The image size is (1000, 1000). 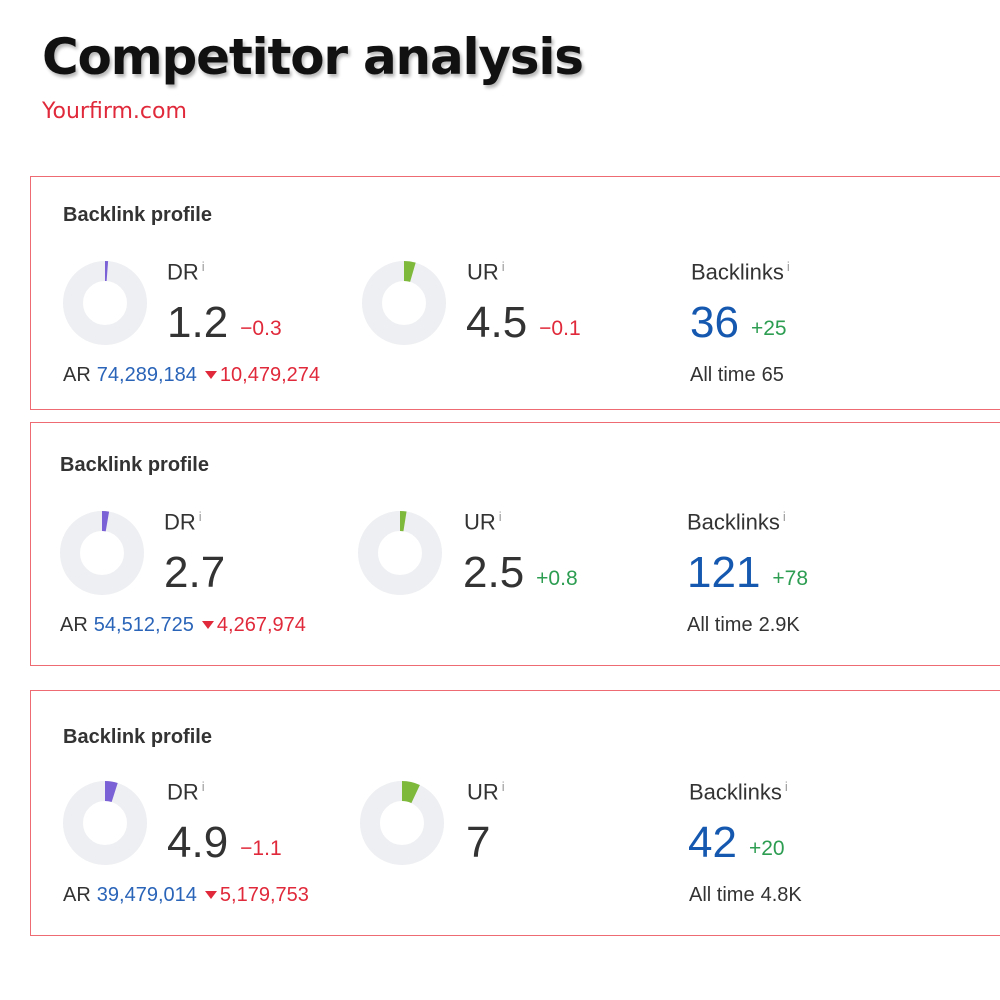 I want to click on ur-value: 2.5, so click(x=494, y=572).